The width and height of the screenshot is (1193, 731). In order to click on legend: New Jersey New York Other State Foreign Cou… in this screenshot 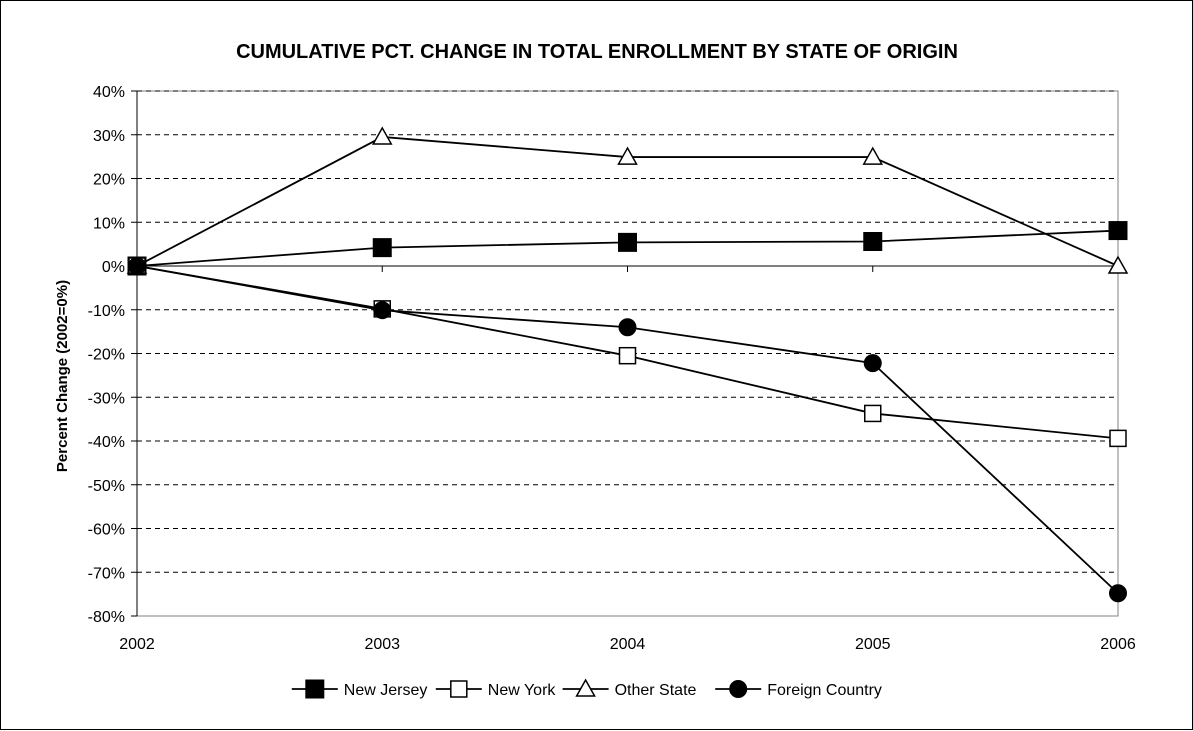, I will do `click(586, 688)`.